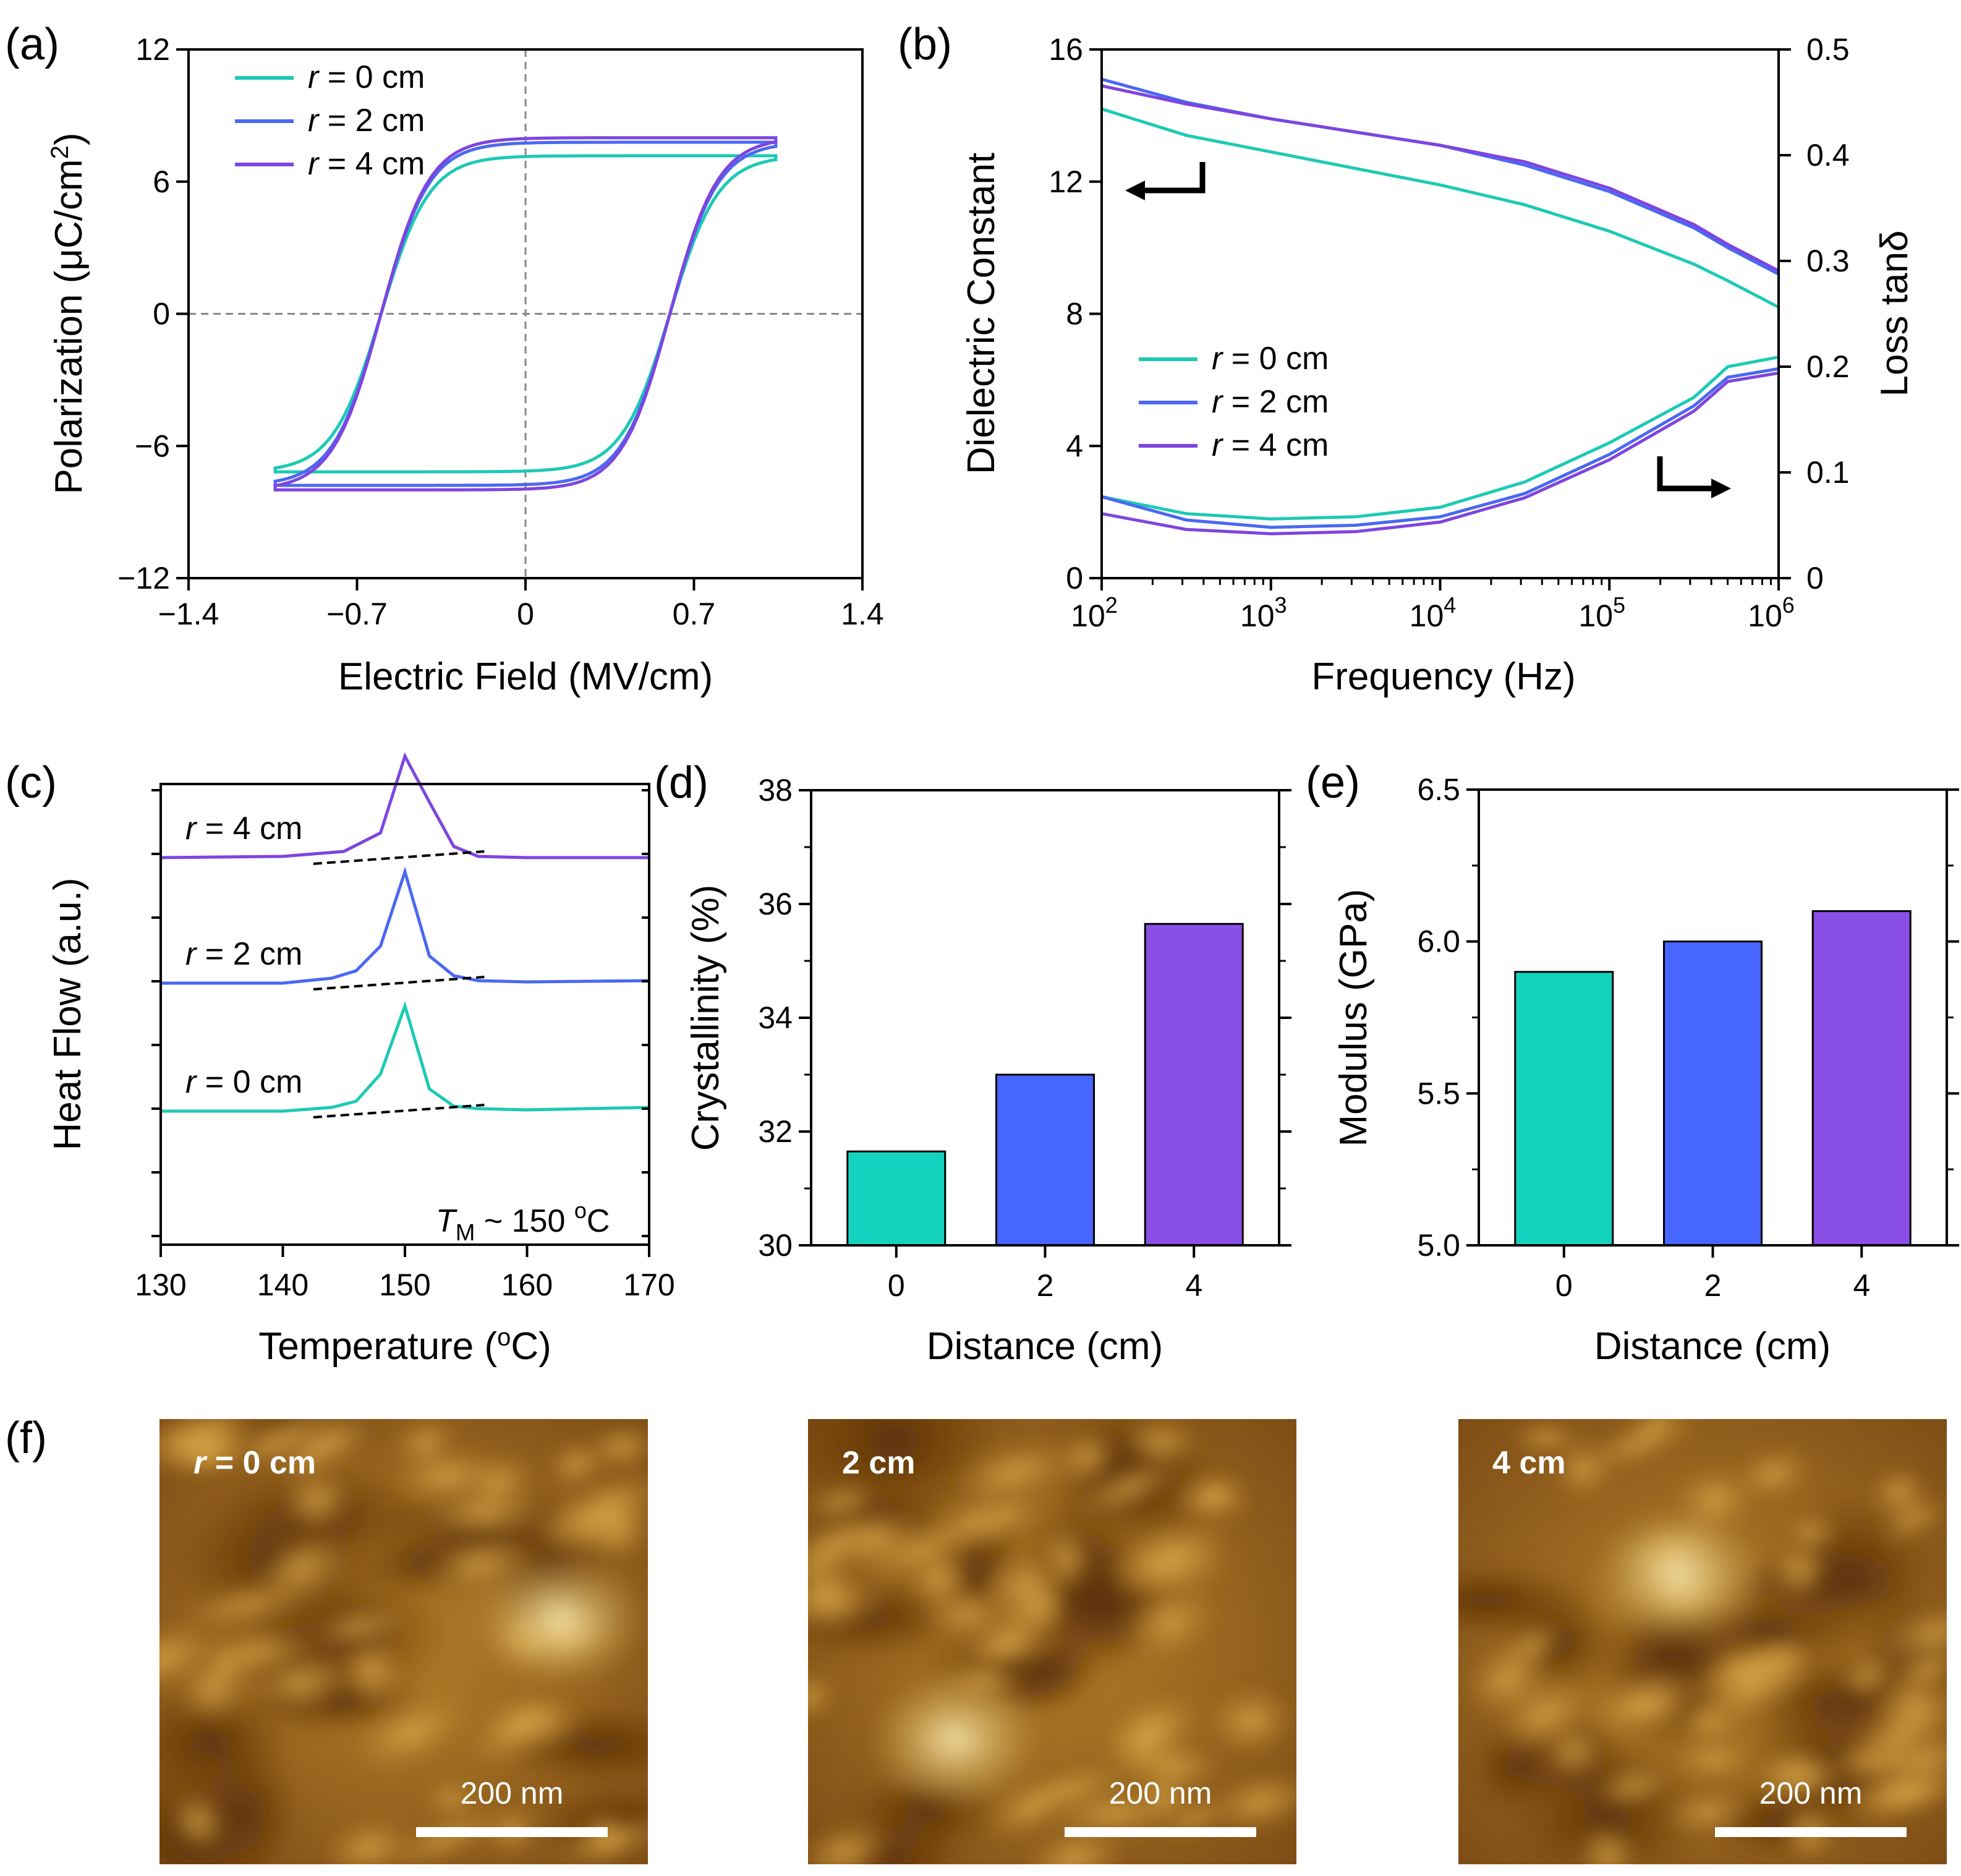  Describe the element at coordinates (371, 77) in the screenshot. I see `panel-a-legend-item-0-text: = 0 cm` at that location.